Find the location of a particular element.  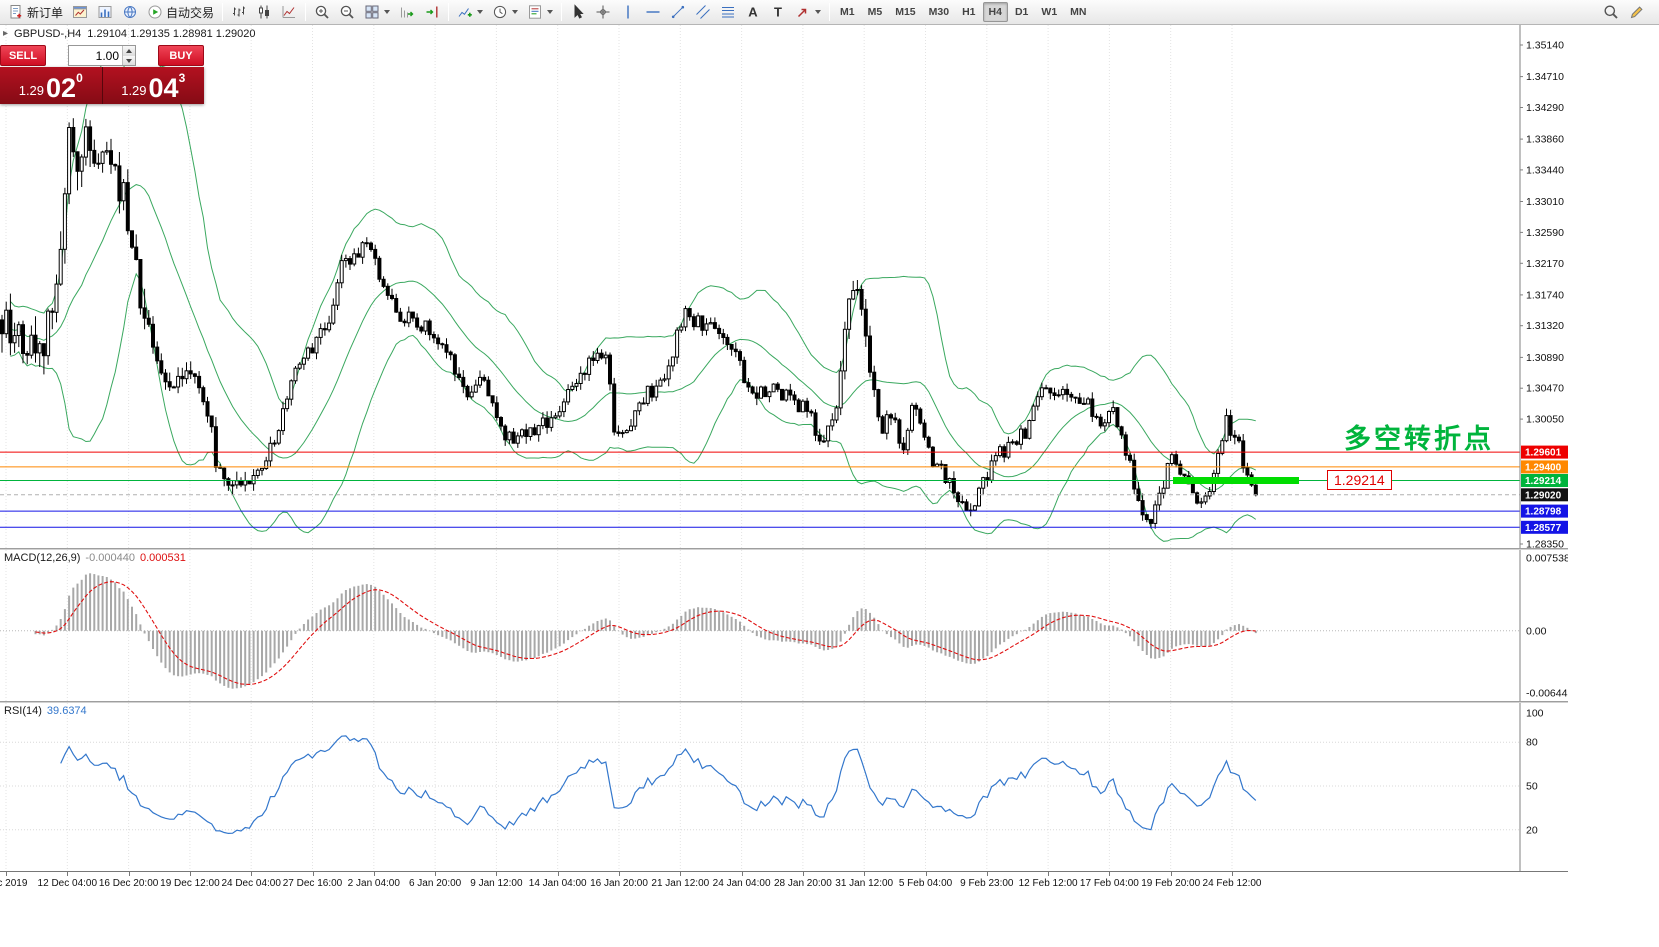

svg-text: 20 is located at coordinates (1532, 830).